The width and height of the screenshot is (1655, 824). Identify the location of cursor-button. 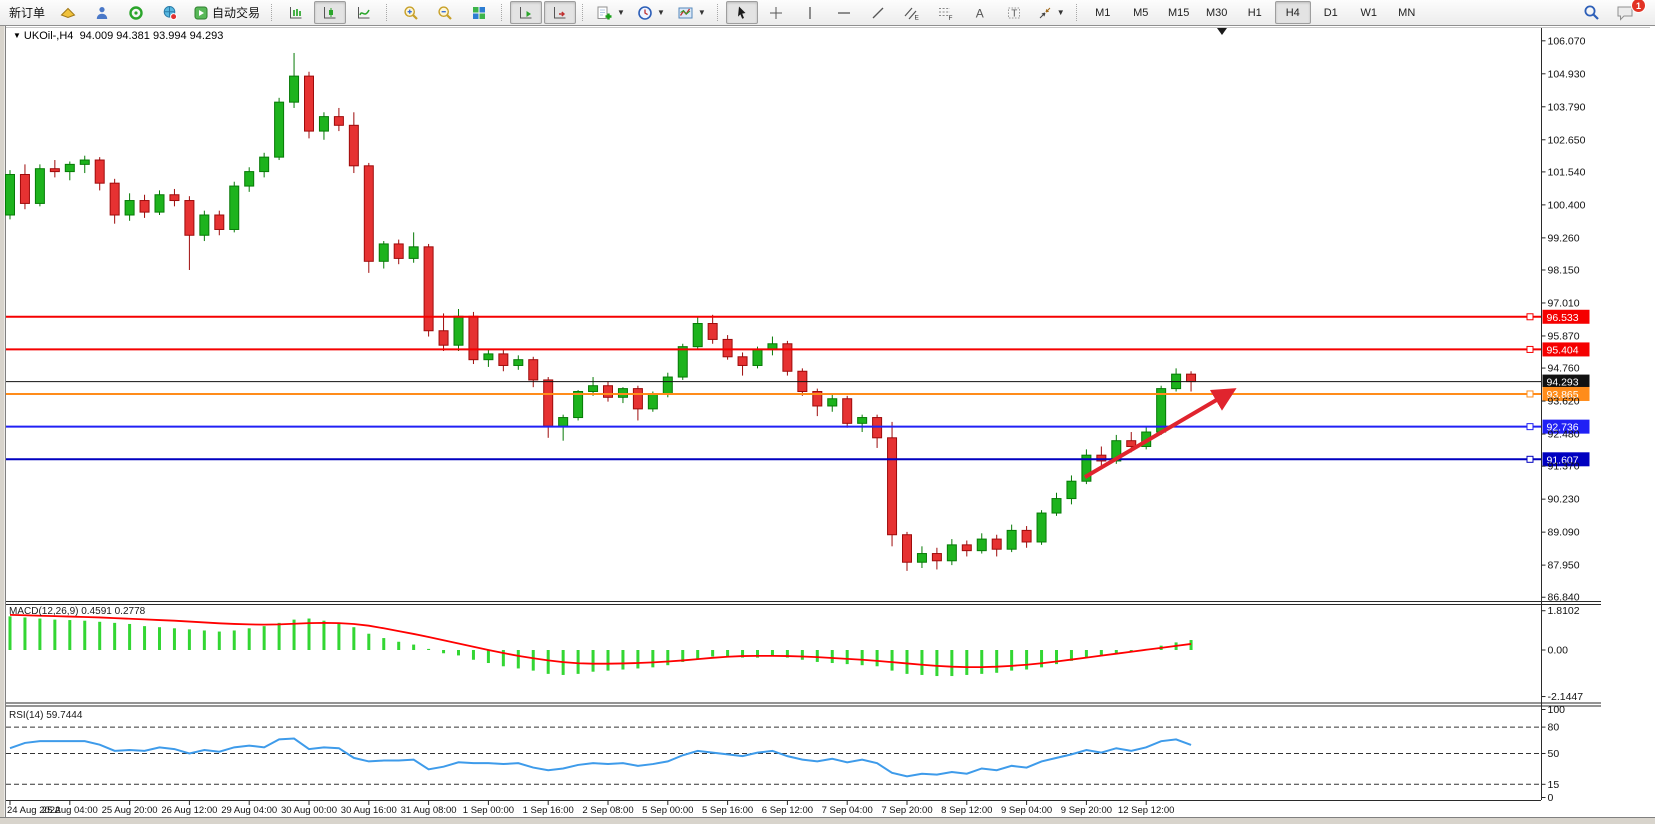
(741, 12).